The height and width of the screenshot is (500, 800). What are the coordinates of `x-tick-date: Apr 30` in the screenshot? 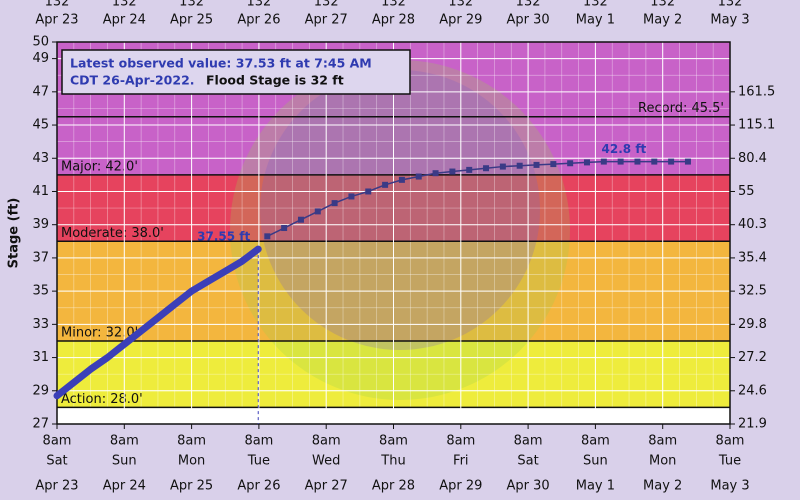 It's located at (528, 486).